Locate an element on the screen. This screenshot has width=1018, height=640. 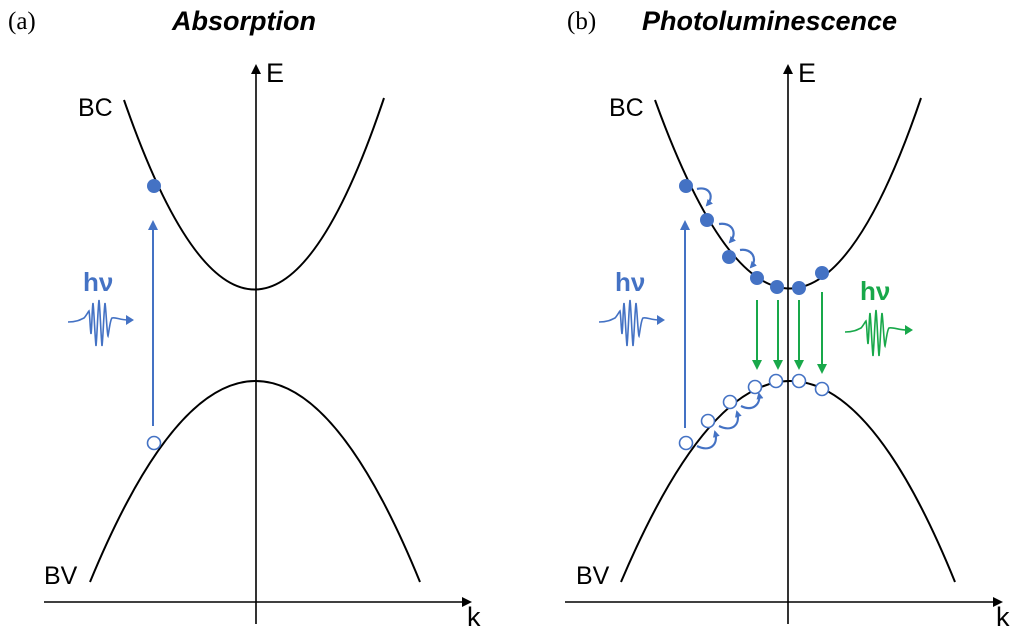
emitted-photon-label: hν is located at coordinates (875, 291).